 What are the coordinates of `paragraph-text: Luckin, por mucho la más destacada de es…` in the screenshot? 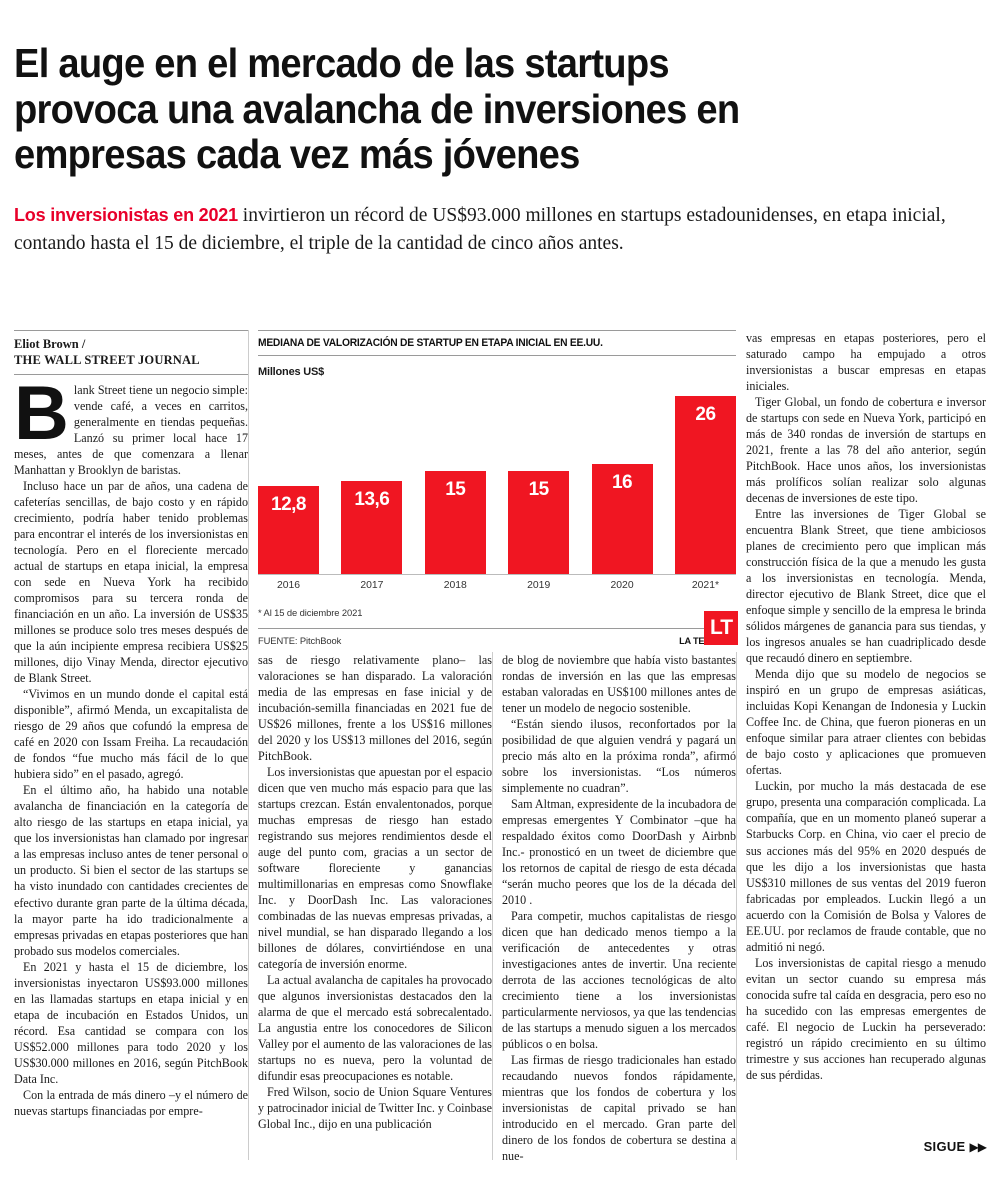 It's located at (866, 866).